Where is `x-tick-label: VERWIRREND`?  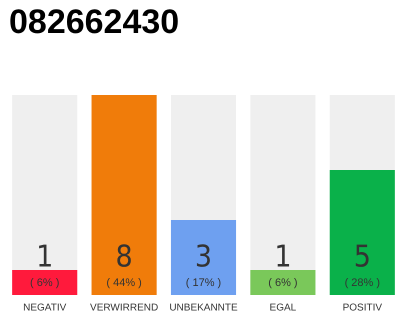
x-tick-label: VERWIRREND is located at coordinates (124, 308).